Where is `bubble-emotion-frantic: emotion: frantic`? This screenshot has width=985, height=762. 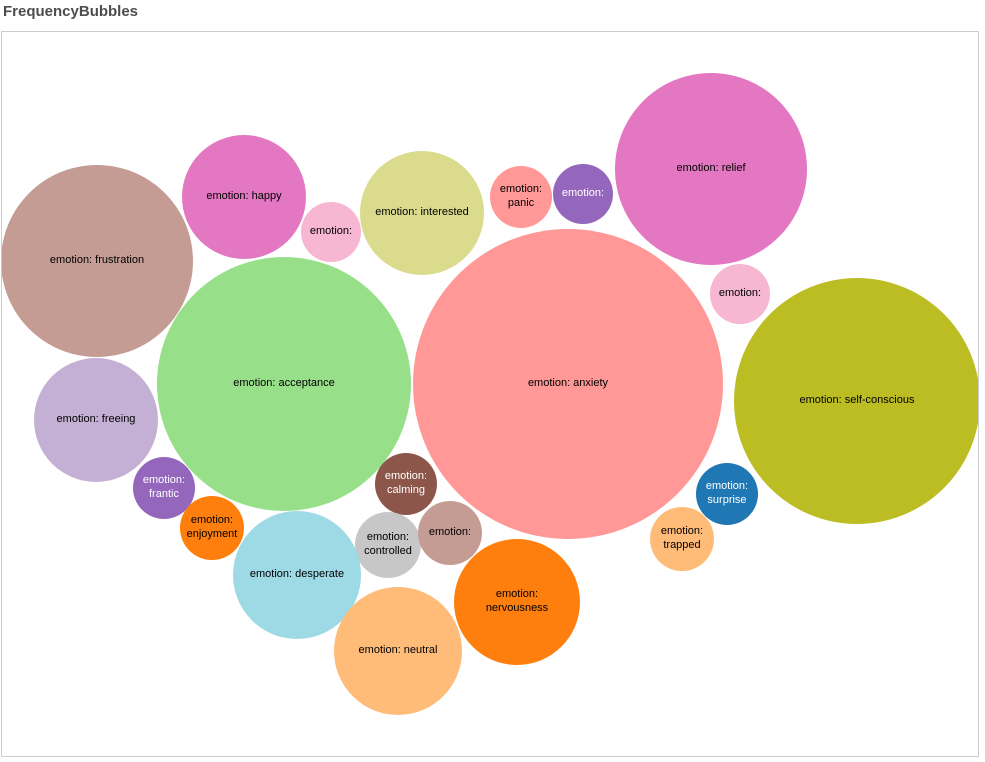
bubble-emotion-frantic: emotion: frantic is located at coordinates (164, 488).